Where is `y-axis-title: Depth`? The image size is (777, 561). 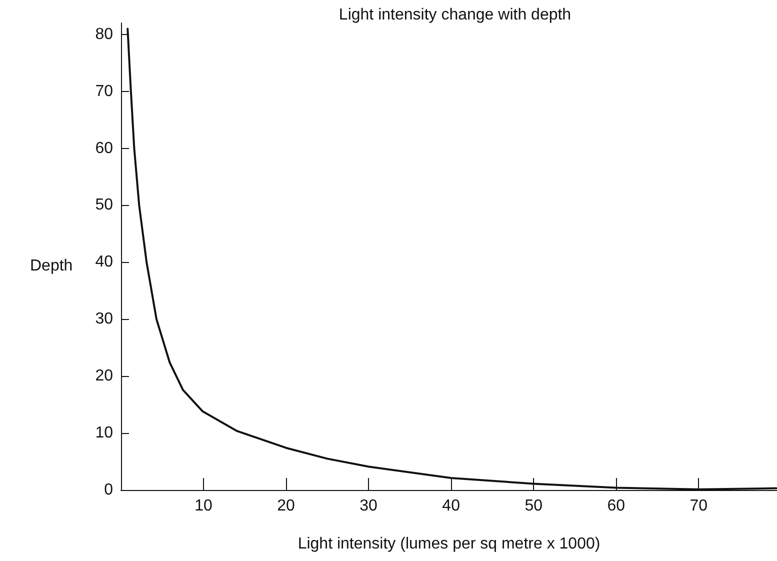 y-axis-title: Depth is located at coordinates (51, 266).